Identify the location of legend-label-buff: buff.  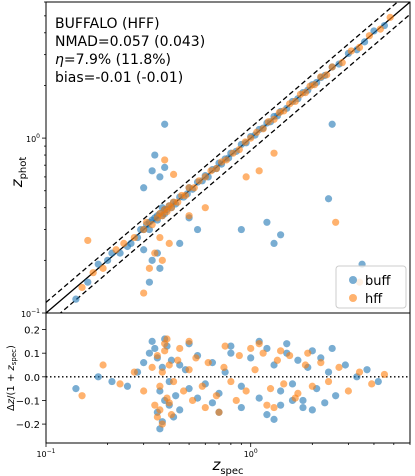
(378, 281).